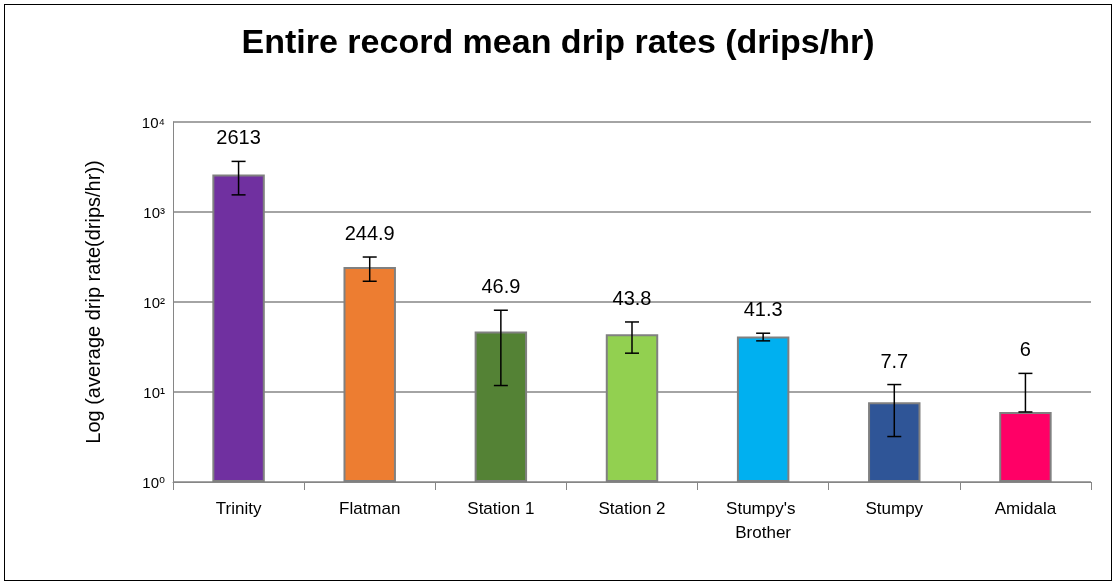  I want to click on x-tick-label: Station 2, so click(632, 508).